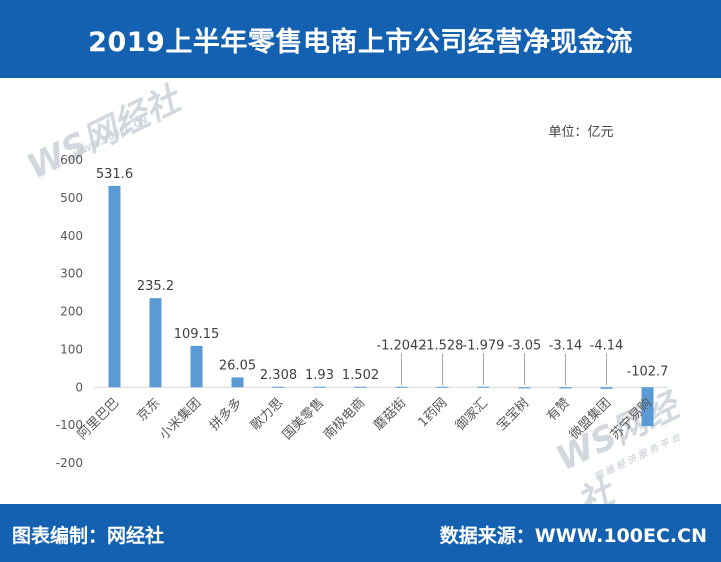 The width and height of the screenshot is (721, 562). I want to click on x-tick-label: 京东, so click(148, 409).